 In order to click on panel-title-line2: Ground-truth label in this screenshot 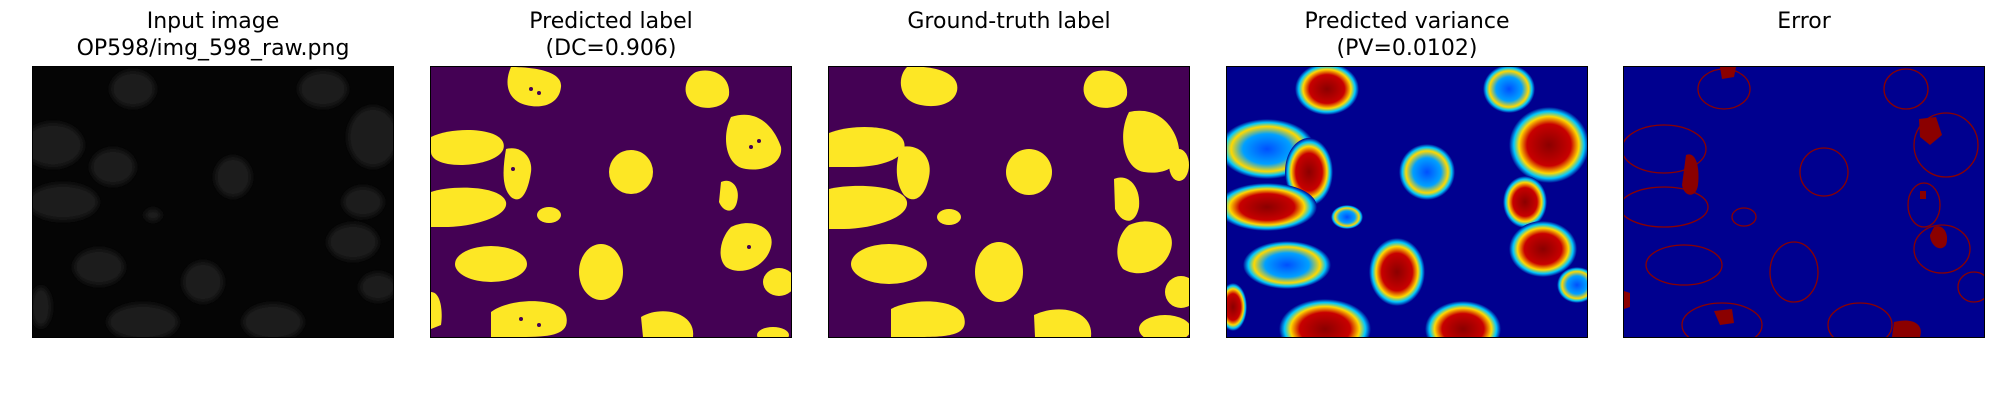, I will do `click(1009, 21)`.